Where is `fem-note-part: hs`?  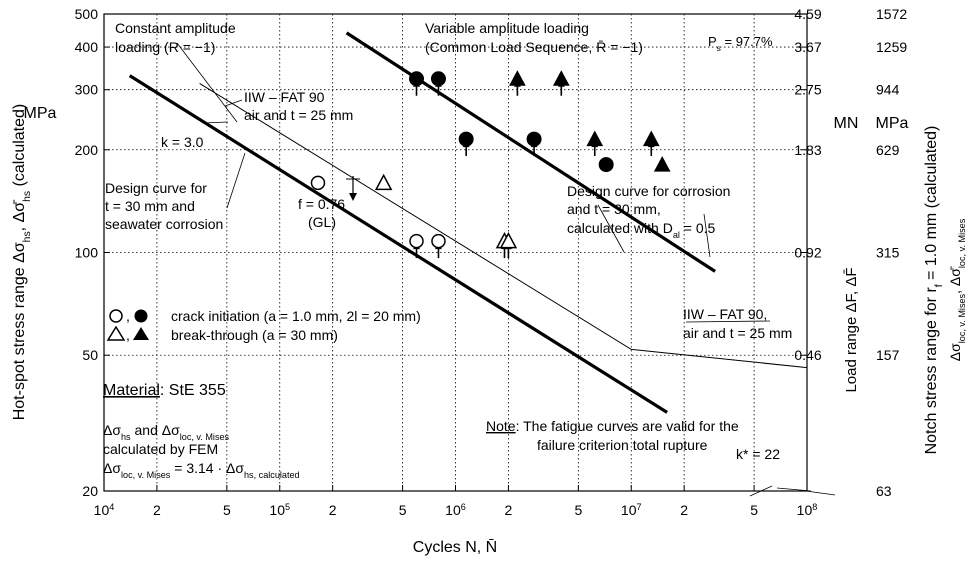 fem-note-part: hs is located at coordinates (126, 437).